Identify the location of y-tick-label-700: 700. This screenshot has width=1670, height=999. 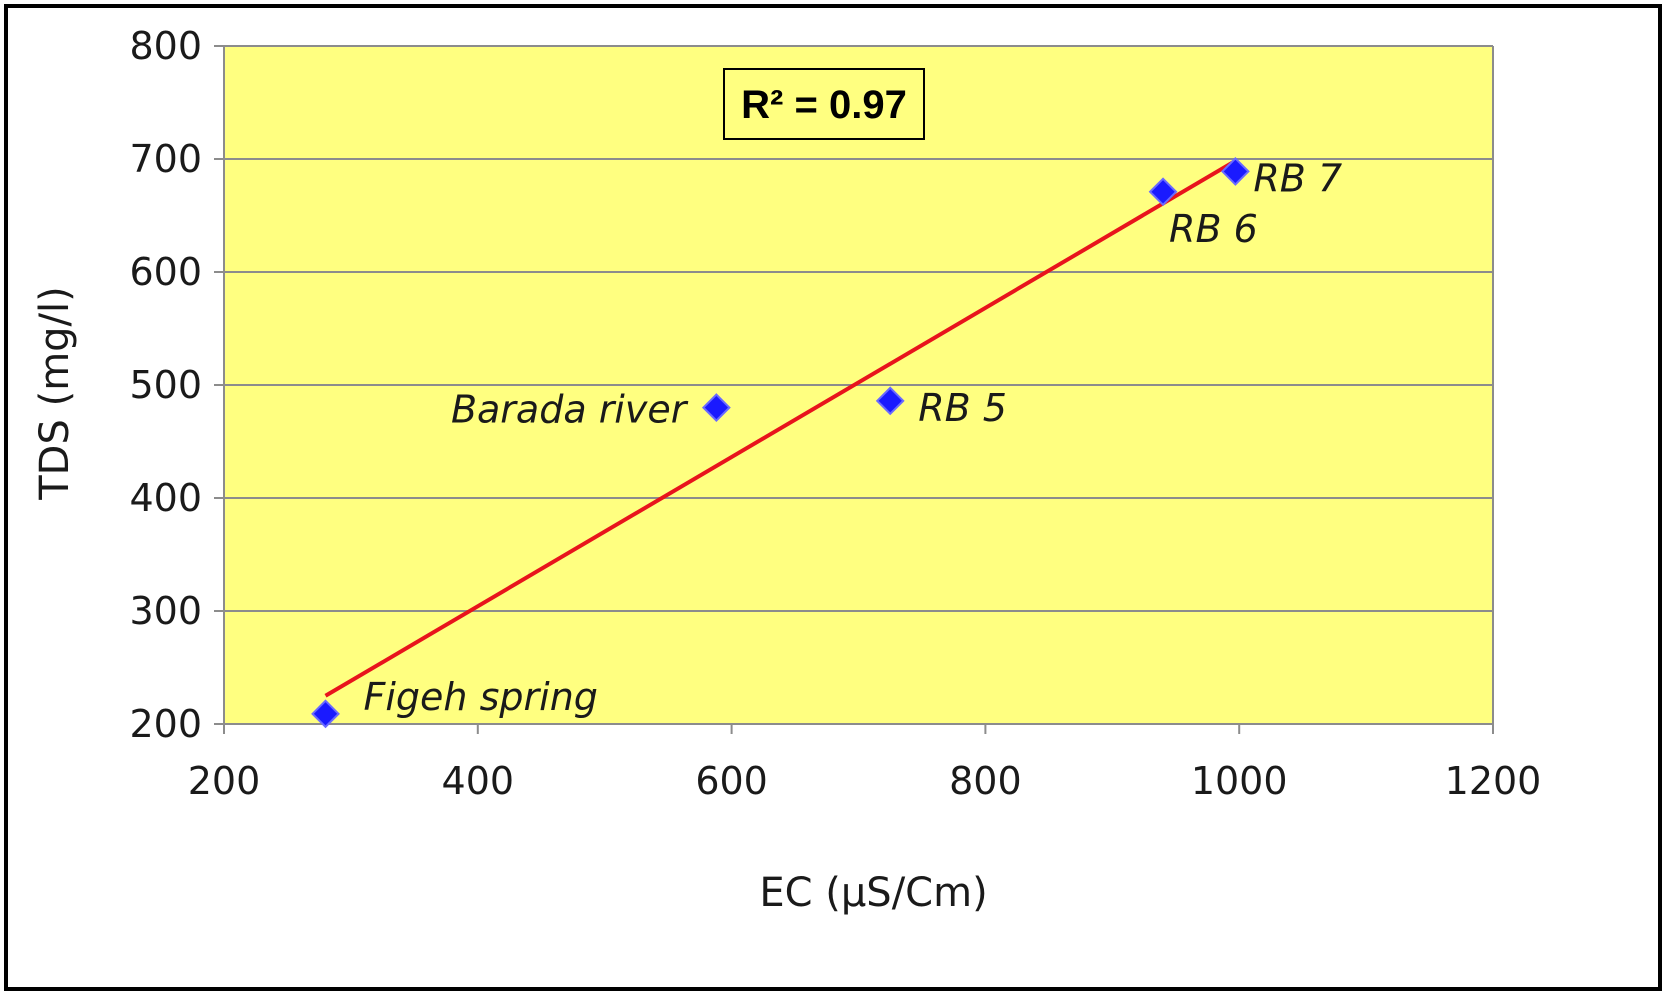
(165, 159).